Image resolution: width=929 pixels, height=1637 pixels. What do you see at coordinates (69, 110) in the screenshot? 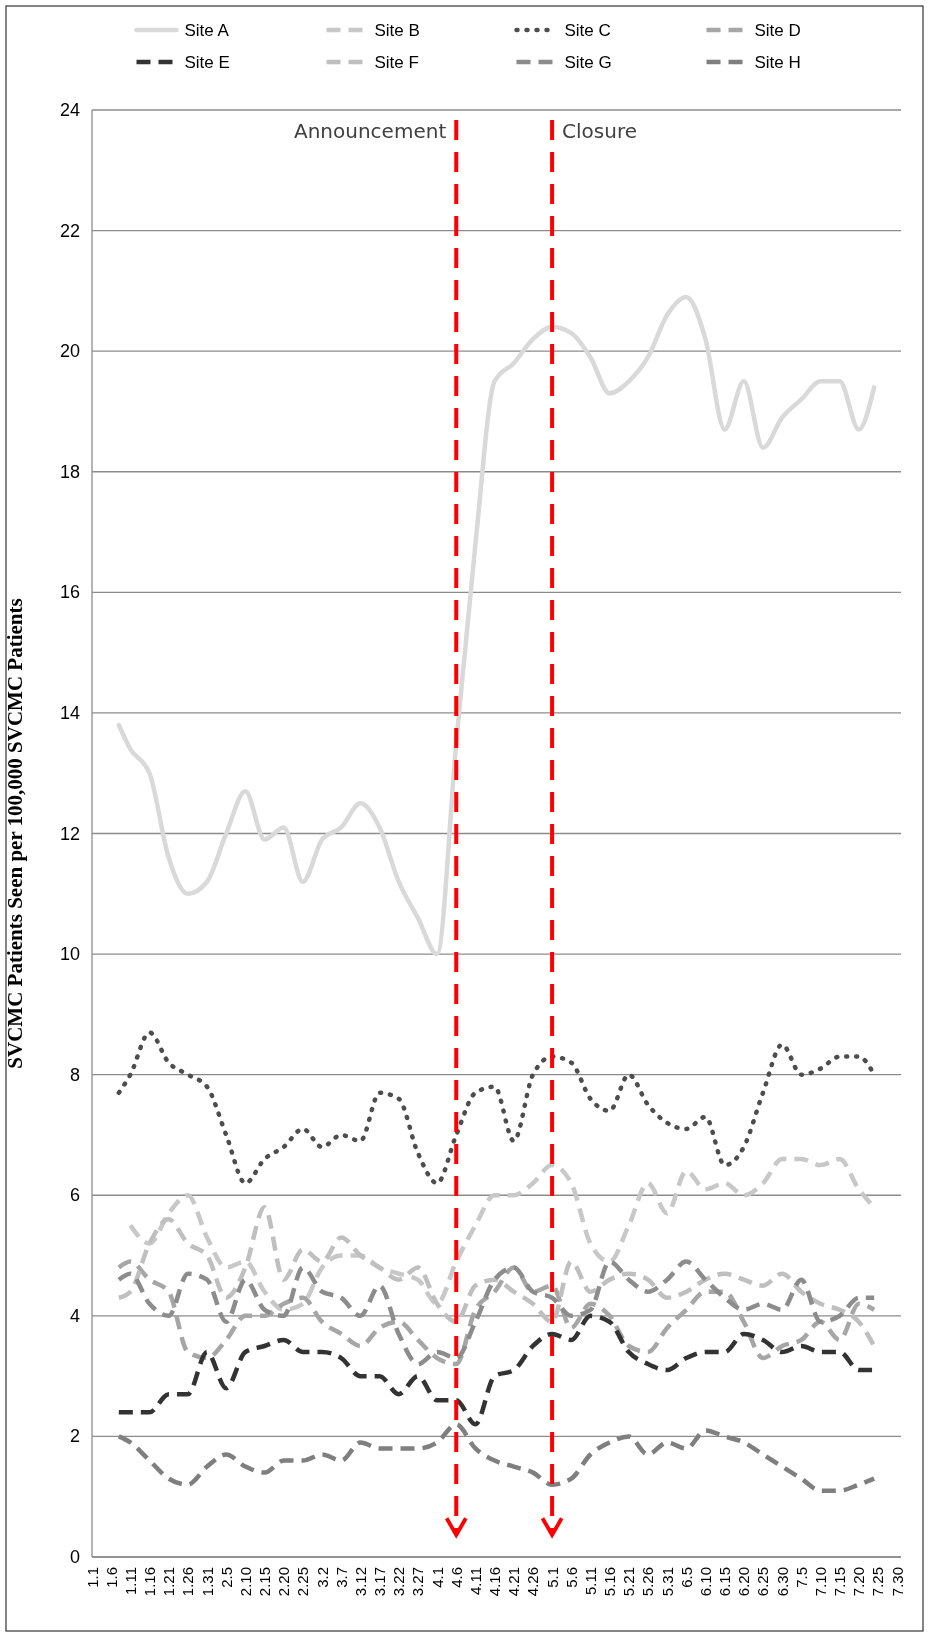
I see `y-tick-label: 24` at bounding box center [69, 110].